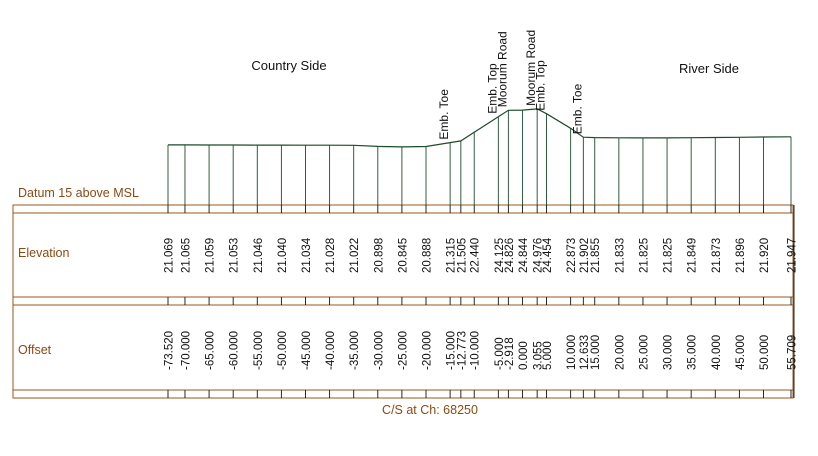  I want to click on offset-value-label: 30.000, so click(669, 352).